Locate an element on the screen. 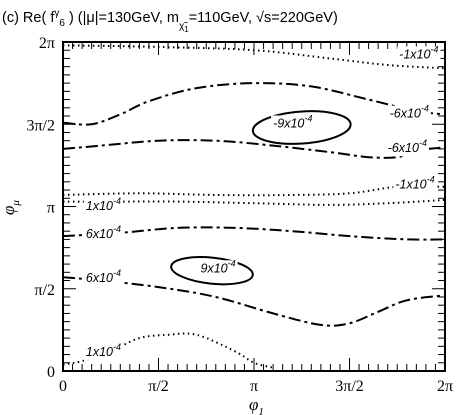 The width and height of the screenshot is (463, 415). y-axis-label: φμ is located at coordinates (11, 207).